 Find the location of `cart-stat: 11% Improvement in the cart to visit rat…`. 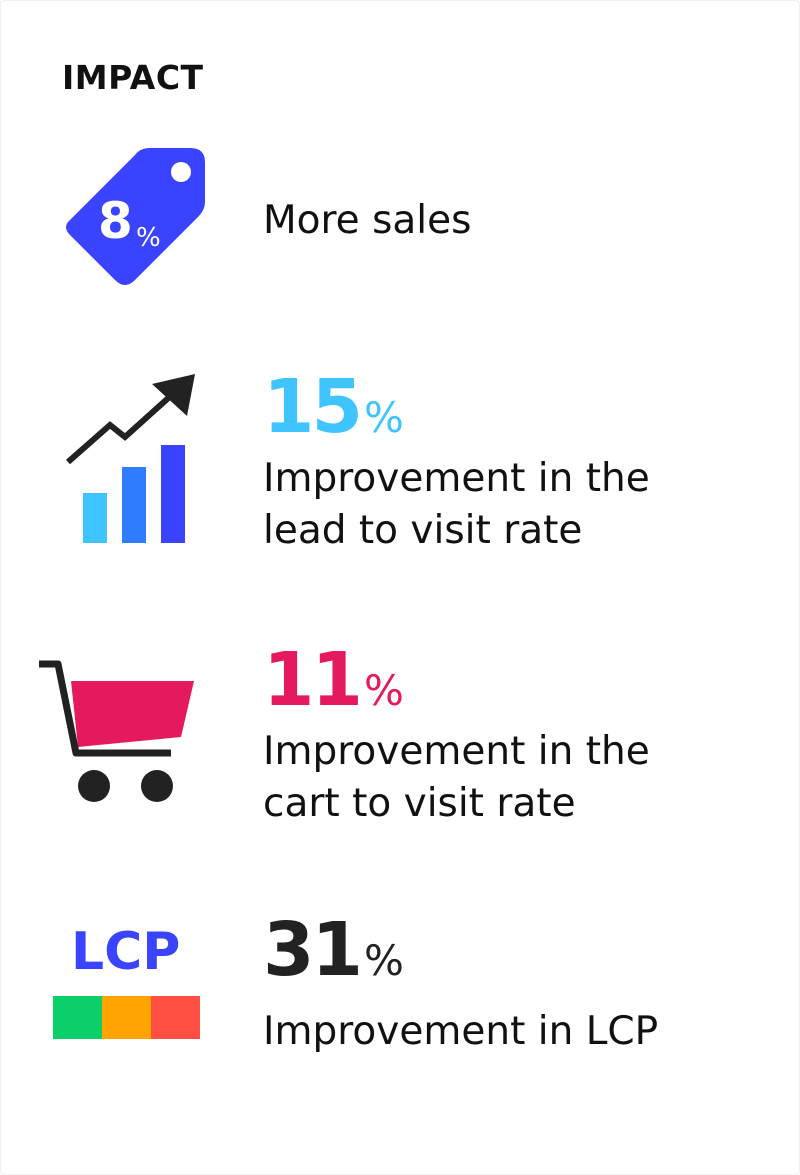

cart-stat: 11% Improvement in the cart to visit rat… is located at coordinates (456, 736).